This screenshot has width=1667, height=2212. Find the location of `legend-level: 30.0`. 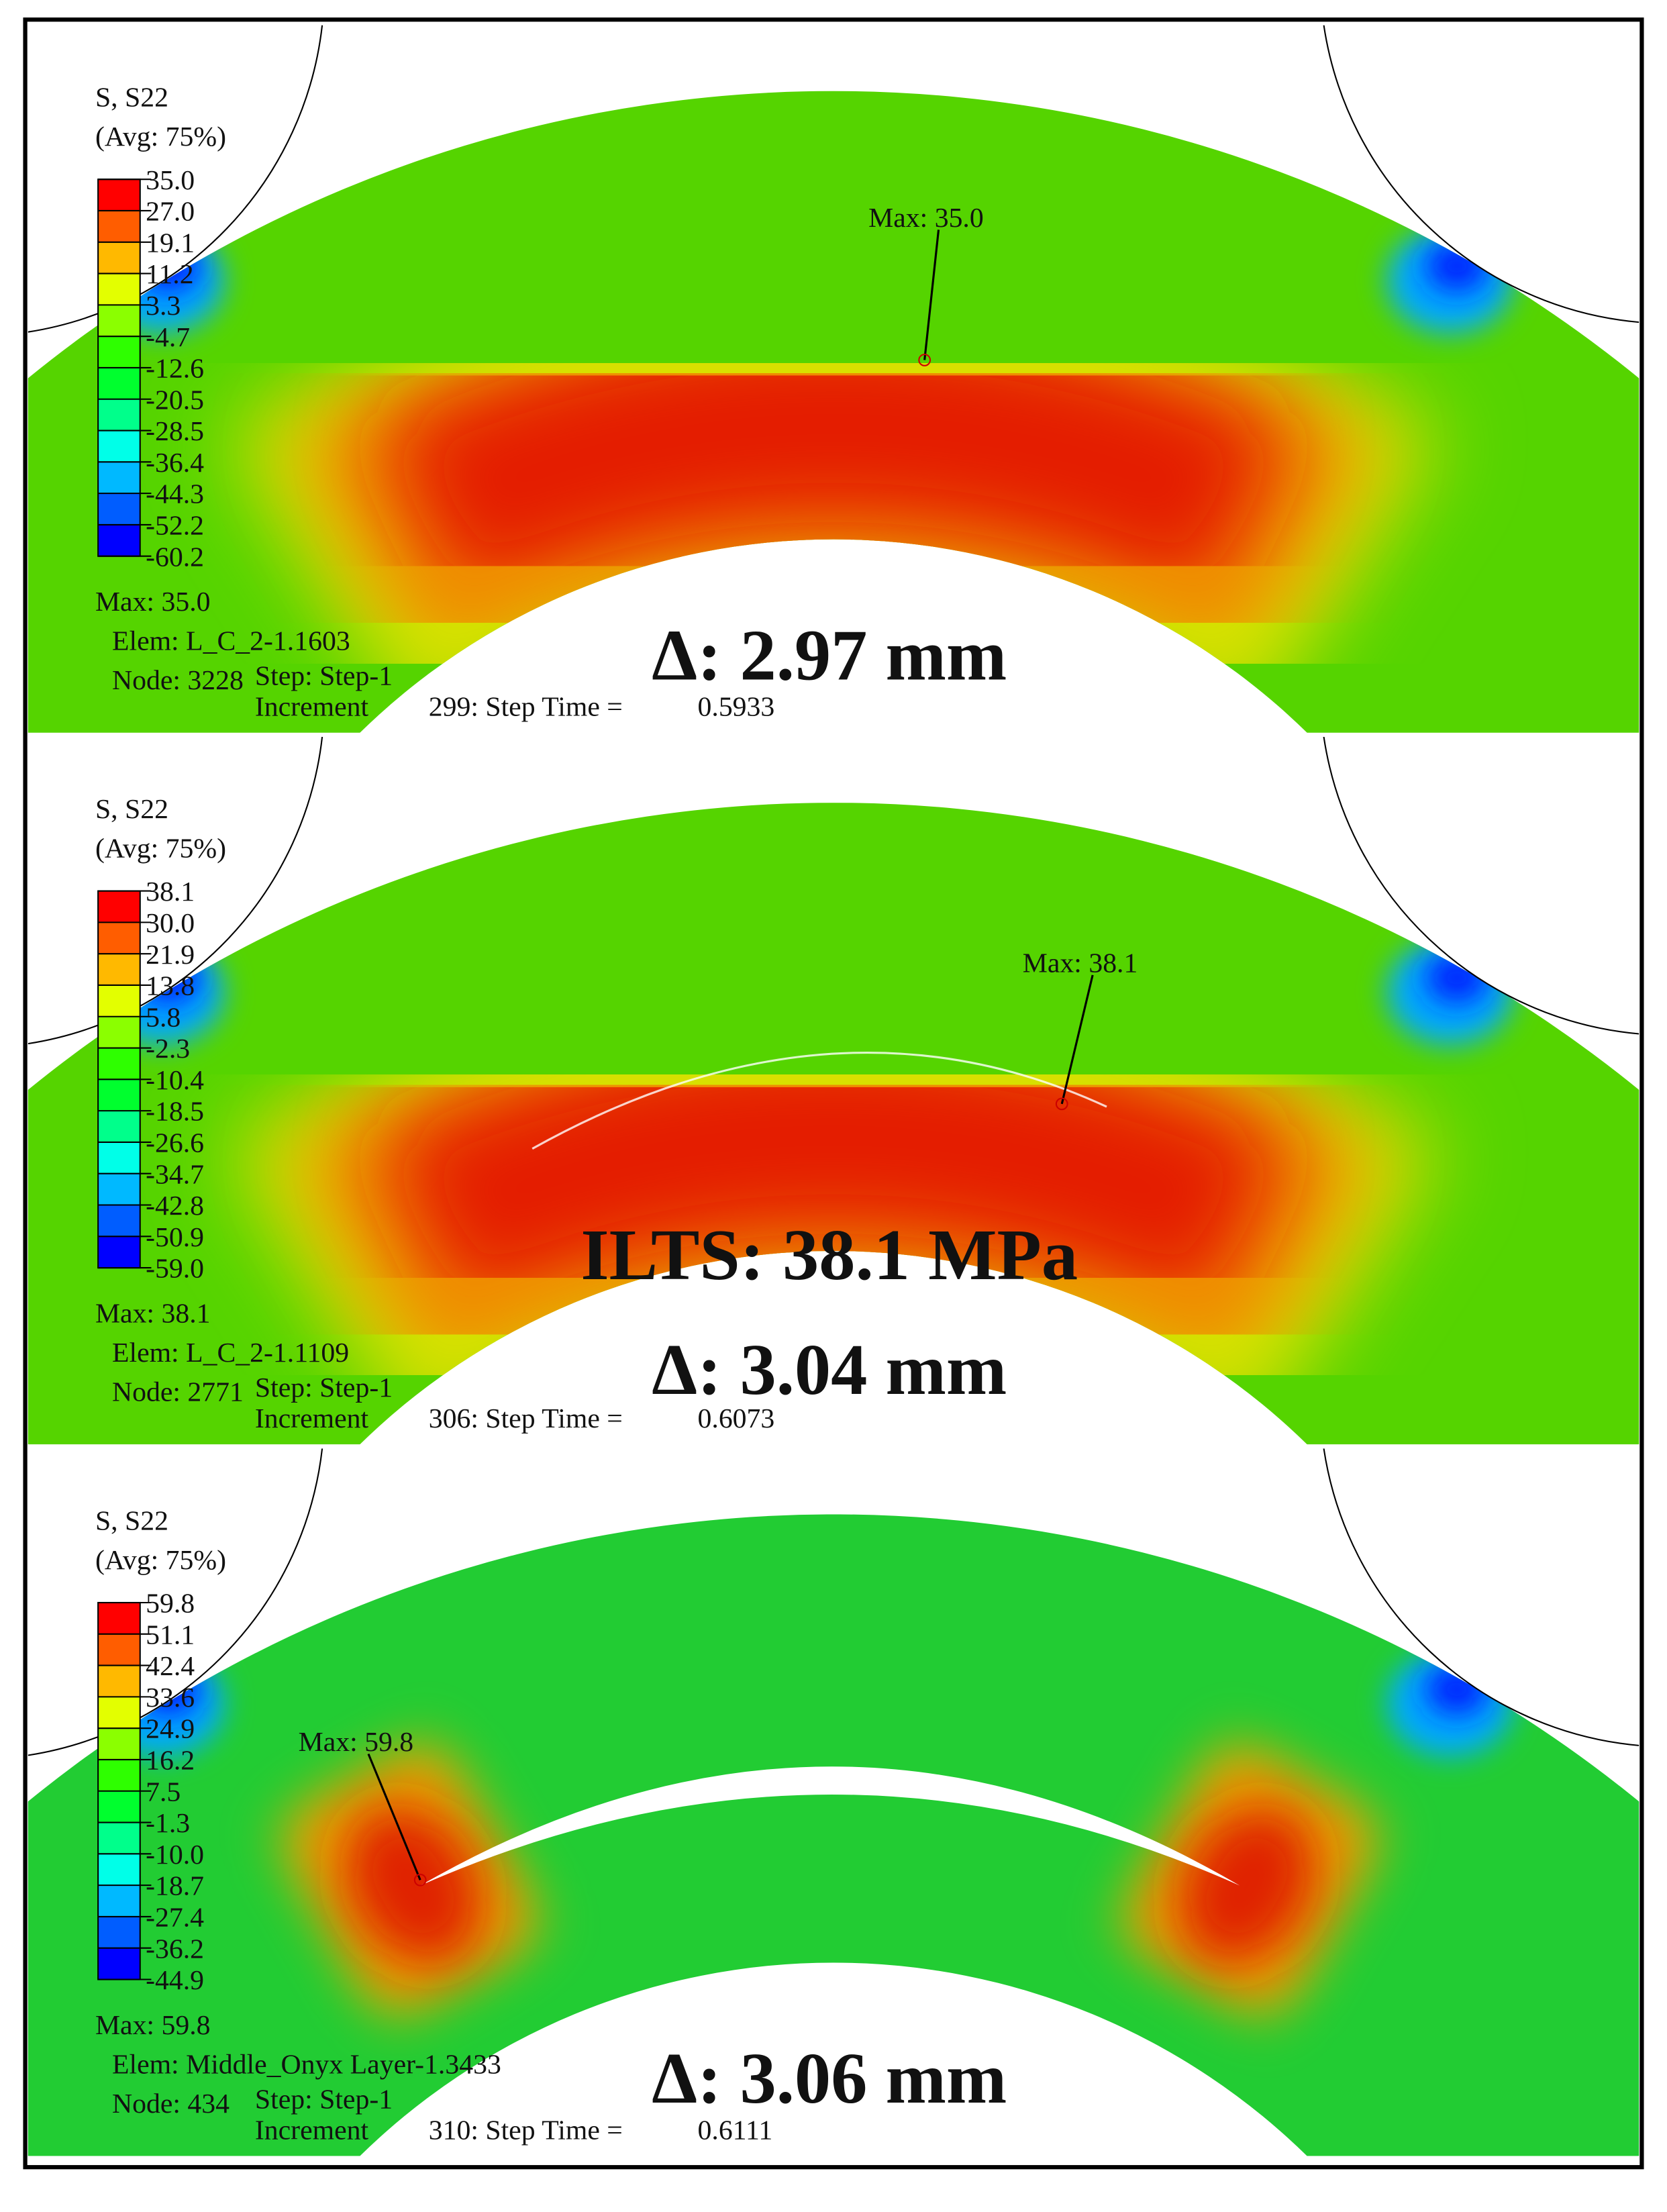

legend-level: 30.0 is located at coordinates (170, 923).